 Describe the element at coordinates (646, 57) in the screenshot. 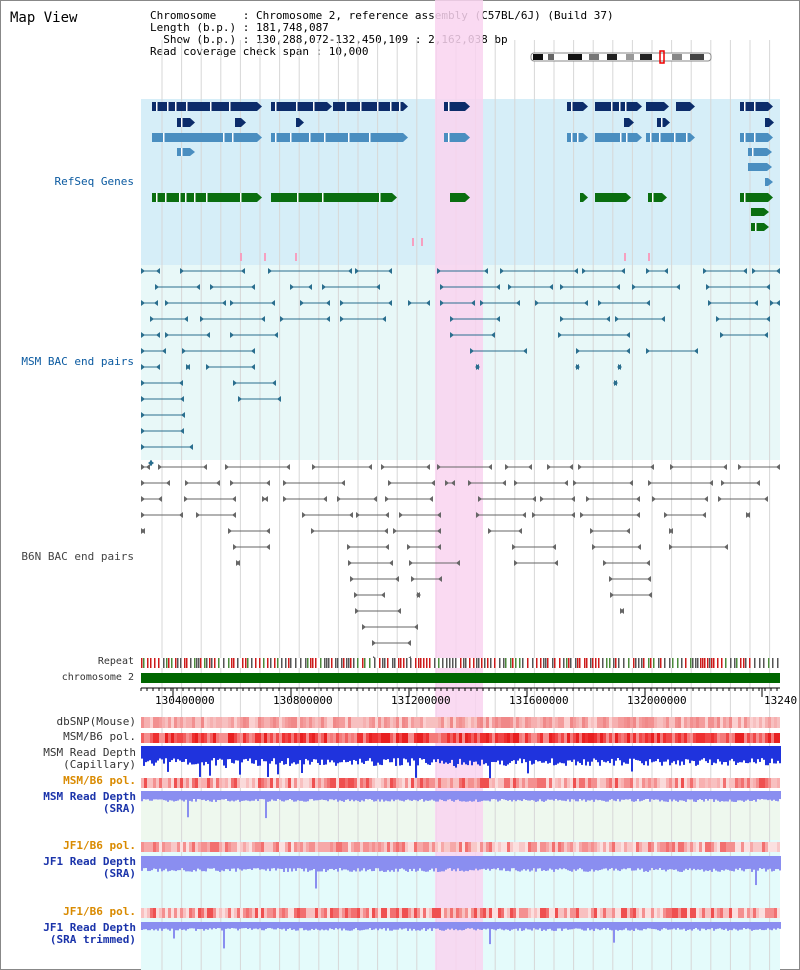

I see `ideogram-band` at that location.